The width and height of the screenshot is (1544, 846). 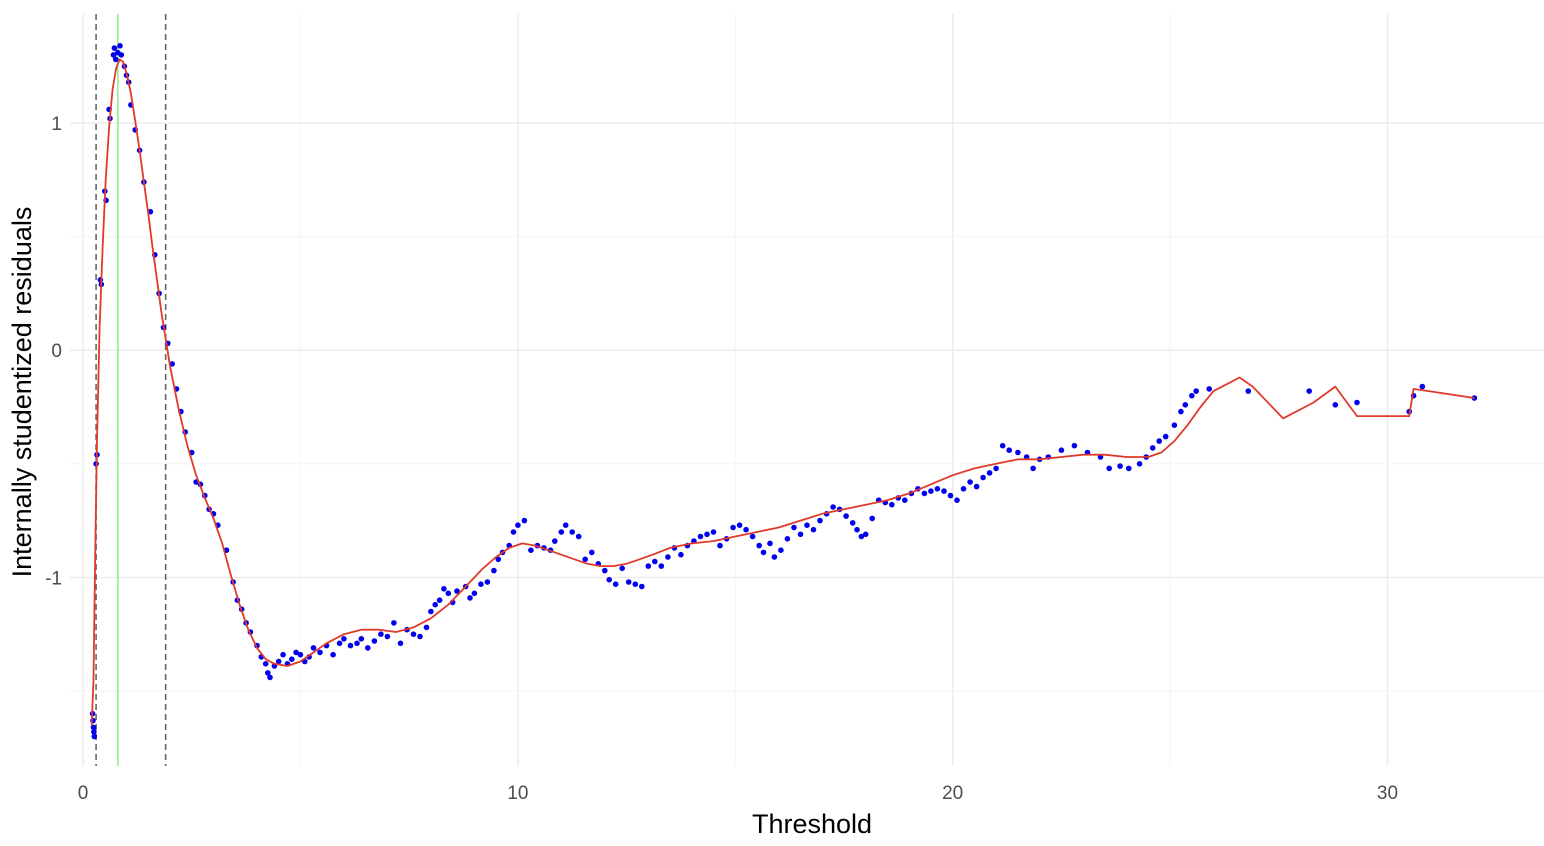 I want to click on x-tick-label: 0, so click(x=83, y=793).